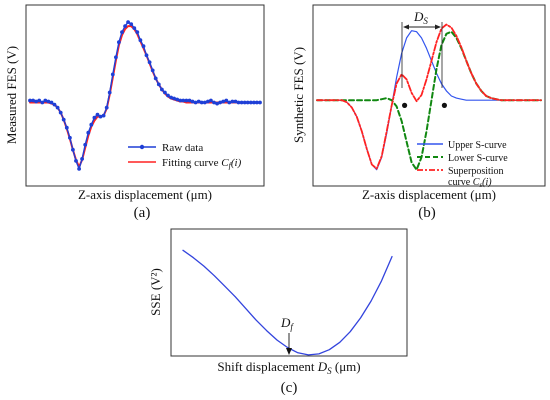 This screenshot has height=400, width=550. What do you see at coordinates (470, 183) in the screenshot?
I see `legend-super-label-line2: curve Cs(i)` at bounding box center [470, 183].